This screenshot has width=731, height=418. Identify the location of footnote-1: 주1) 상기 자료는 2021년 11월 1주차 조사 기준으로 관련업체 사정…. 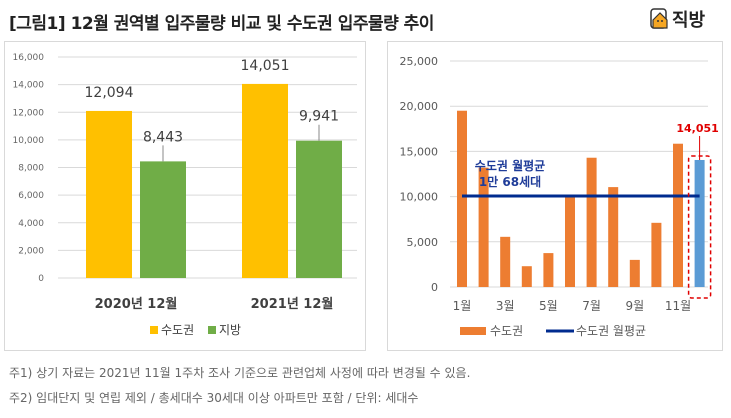
(240, 373).